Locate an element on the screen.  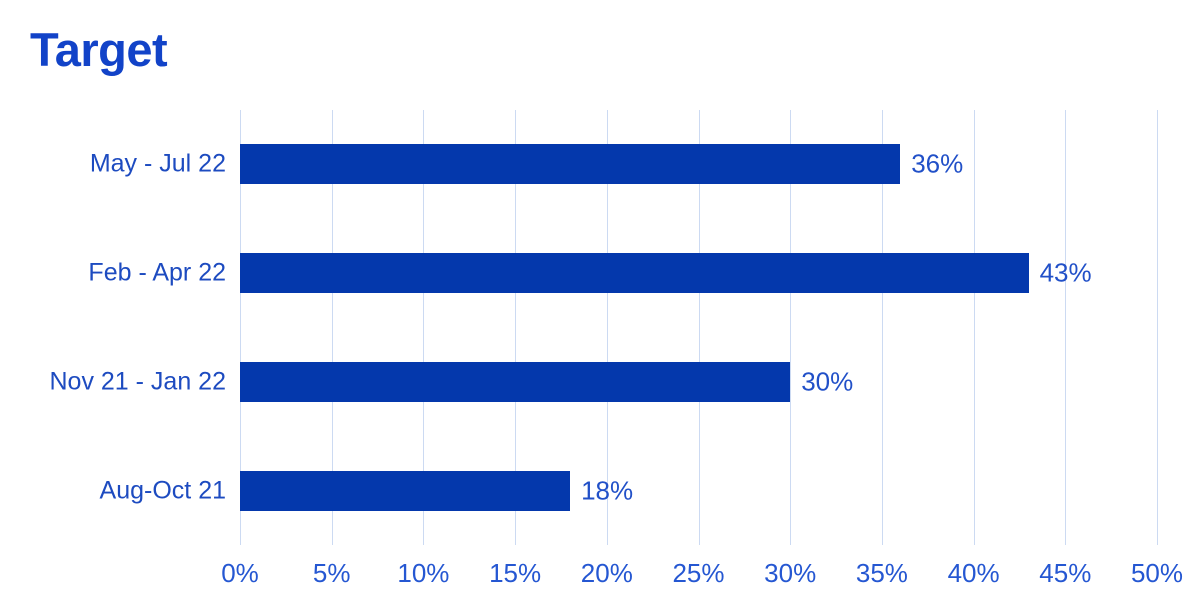
x-tick-label: 30% is located at coordinates (790, 573).